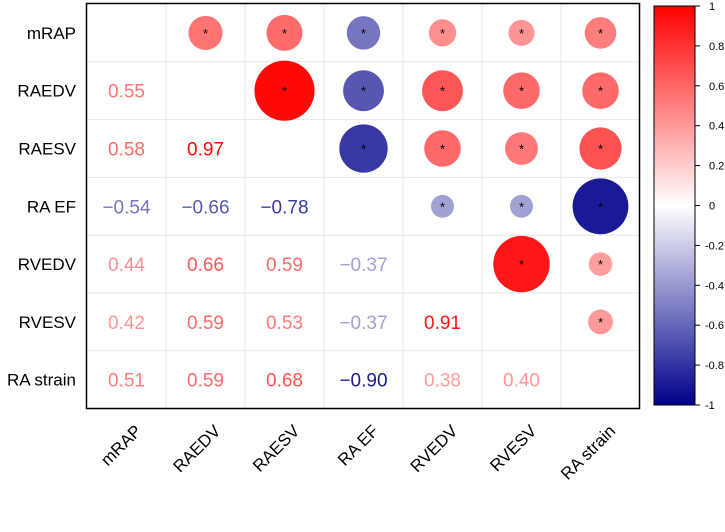 The image size is (725, 532). I want to click on corr-circle-0-5: *, so click(521, 32).